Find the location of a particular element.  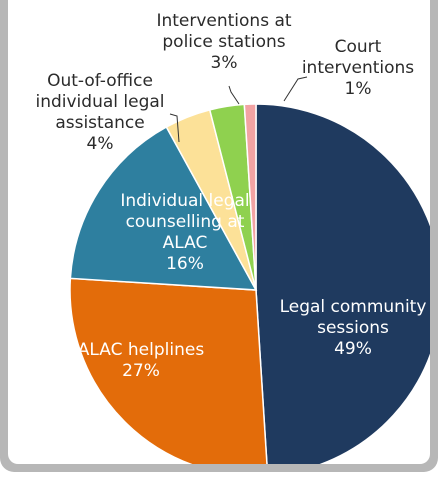

pie-slice-court-interventions is located at coordinates (250, 197).